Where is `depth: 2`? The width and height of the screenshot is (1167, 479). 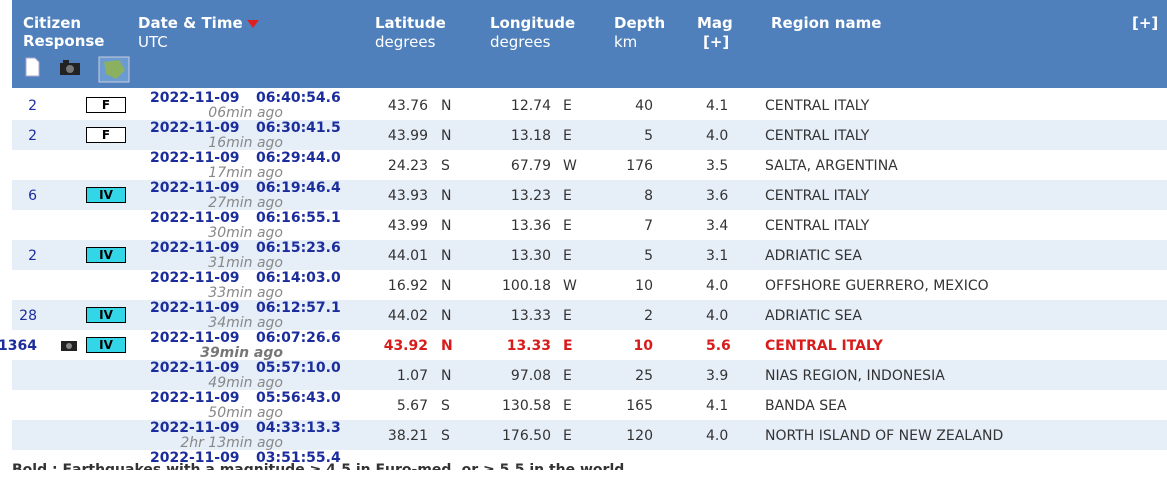 depth: 2 is located at coordinates (648, 316).